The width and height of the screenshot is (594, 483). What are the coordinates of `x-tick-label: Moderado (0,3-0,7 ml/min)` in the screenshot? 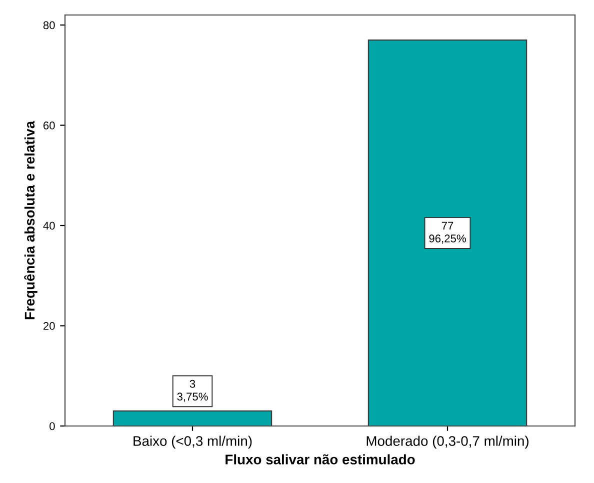 It's located at (447, 442).